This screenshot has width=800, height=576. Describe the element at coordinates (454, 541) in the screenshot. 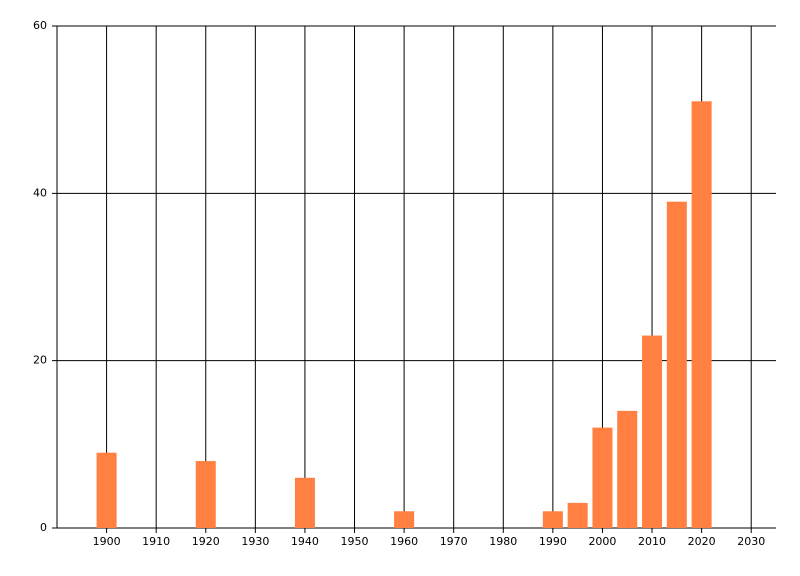

I see `x-tick-label: 1970` at that location.